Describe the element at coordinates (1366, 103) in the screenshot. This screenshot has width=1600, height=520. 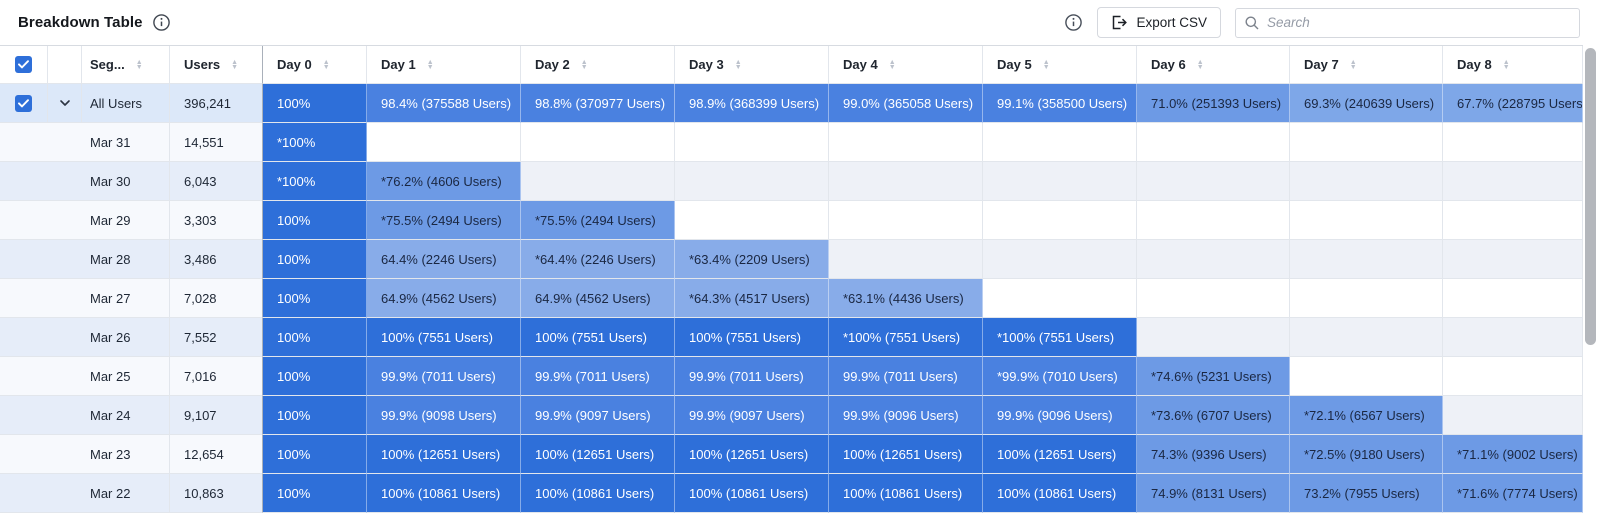
I see `day-cell: 69.3% (240639 Users)` at that location.